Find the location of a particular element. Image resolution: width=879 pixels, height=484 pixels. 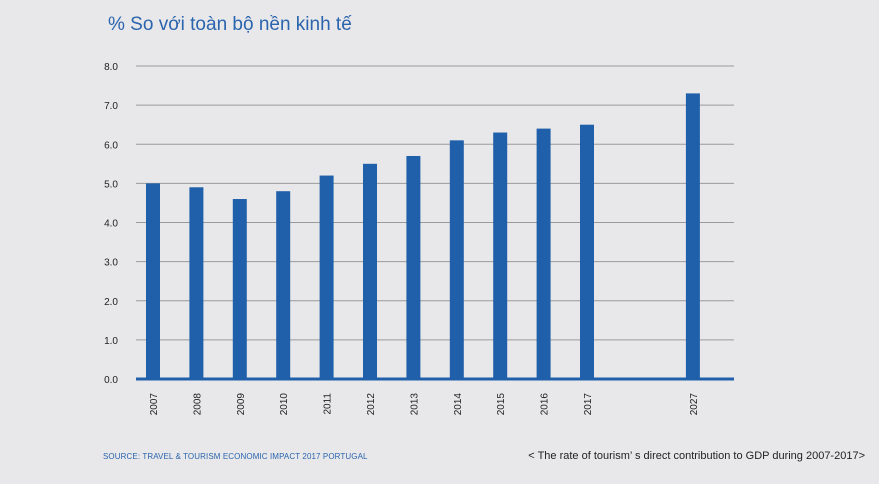

x-tick-label: 2027 is located at coordinates (694, 404).